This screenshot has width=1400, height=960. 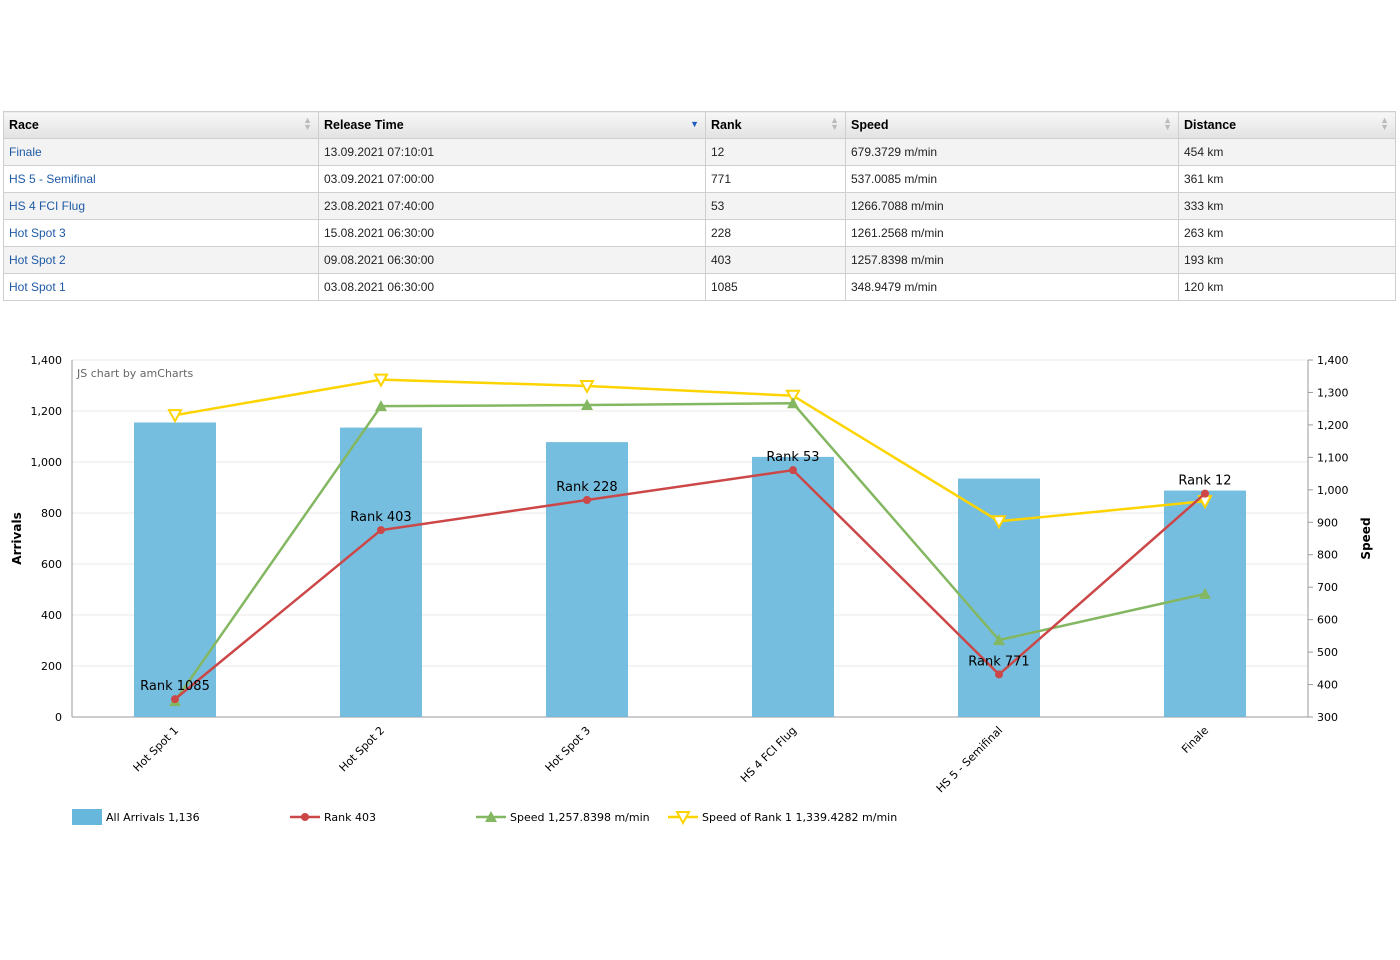 What do you see at coordinates (775, 260) in the screenshot?
I see `rank-cell: 403` at bounding box center [775, 260].